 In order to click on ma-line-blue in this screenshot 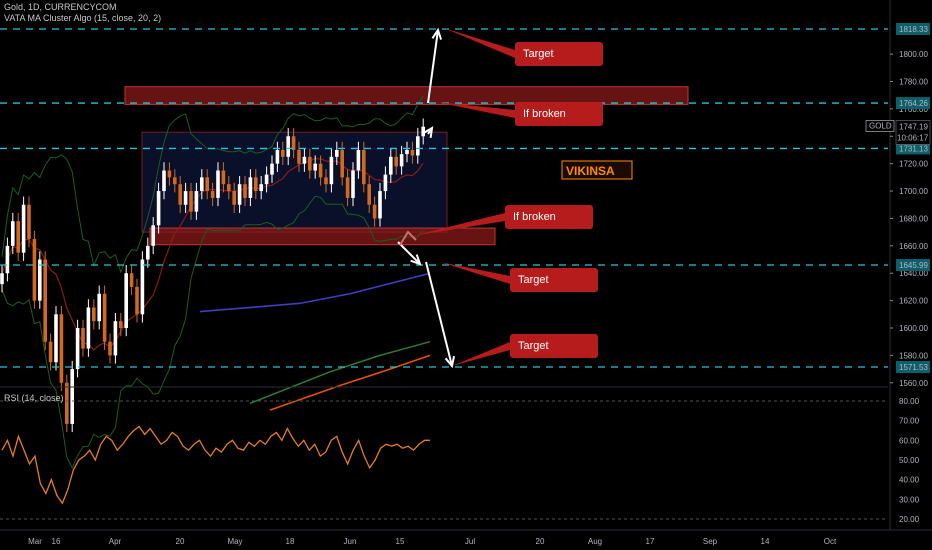, I will do `click(315, 292)`.